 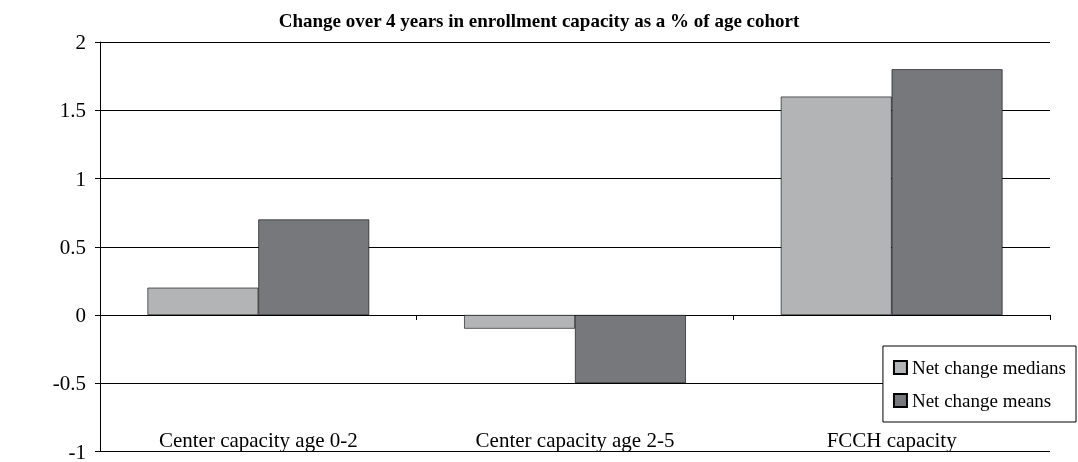 What do you see at coordinates (72, 246) in the screenshot?
I see `y-tick-label: 0.5` at bounding box center [72, 246].